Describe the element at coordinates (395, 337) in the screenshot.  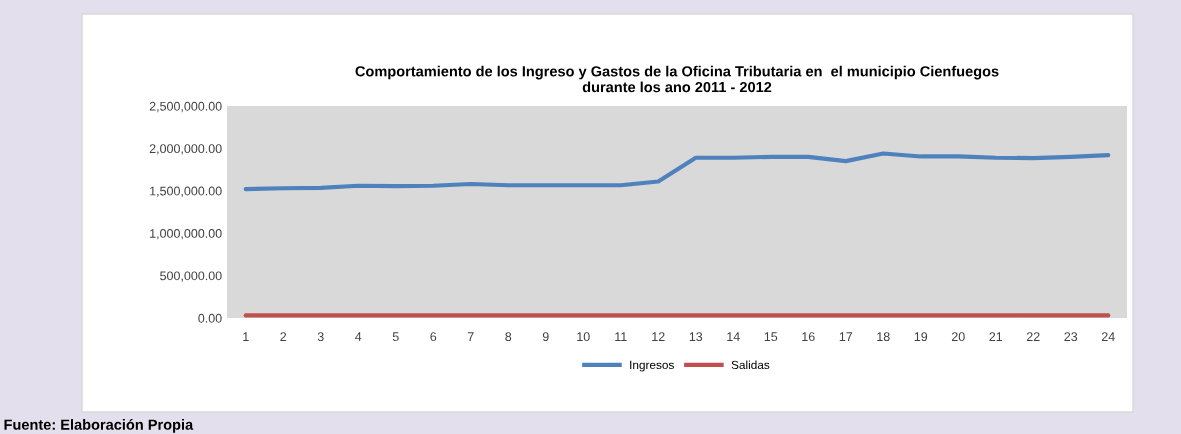
I see `x-tick-label: 5` at that location.